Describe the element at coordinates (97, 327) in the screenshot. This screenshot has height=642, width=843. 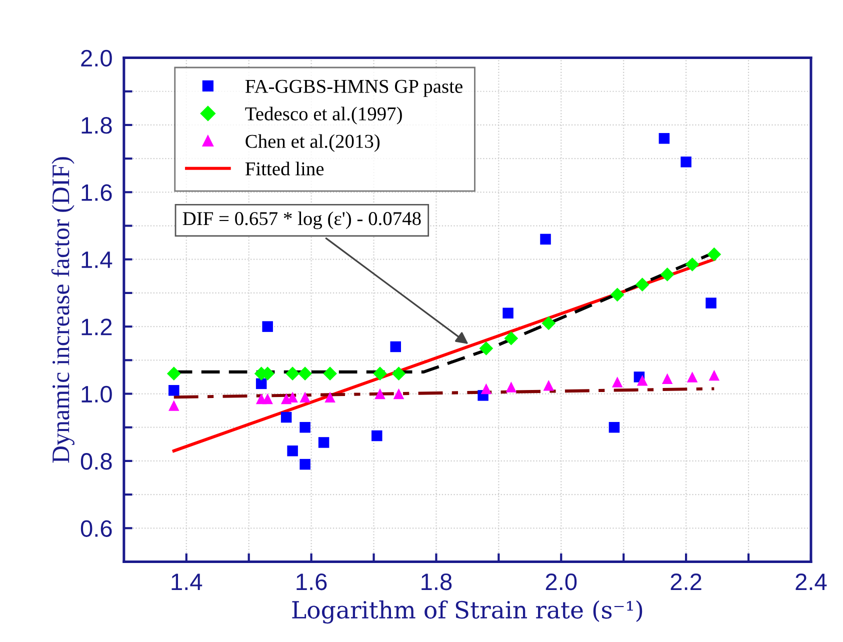
I see `y-tick-label: 1.2` at that location.